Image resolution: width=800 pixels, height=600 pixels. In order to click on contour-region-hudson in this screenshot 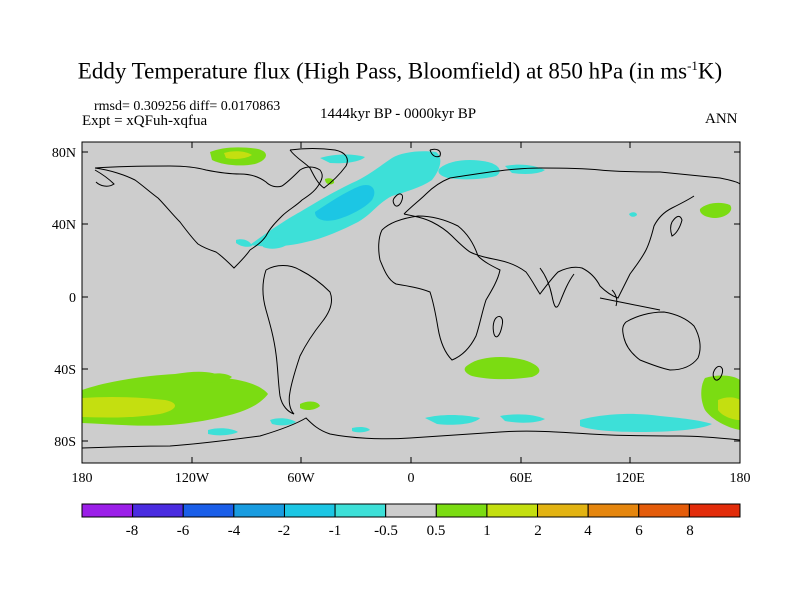, I will do `click(330, 181)`.